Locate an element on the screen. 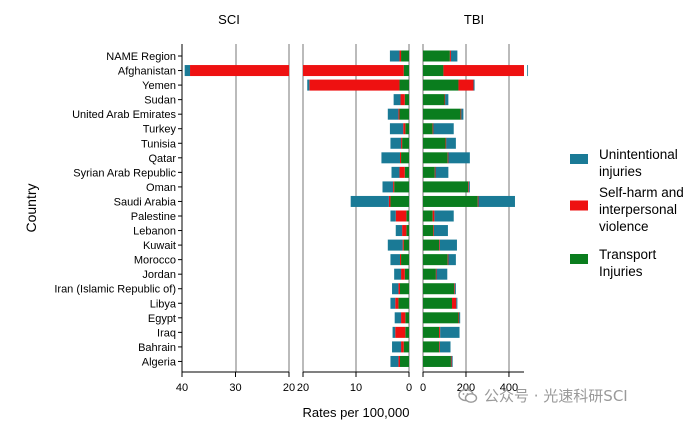 This screenshot has height=424, width=698. country-label: Sudan is located at coordinates (160, 101).